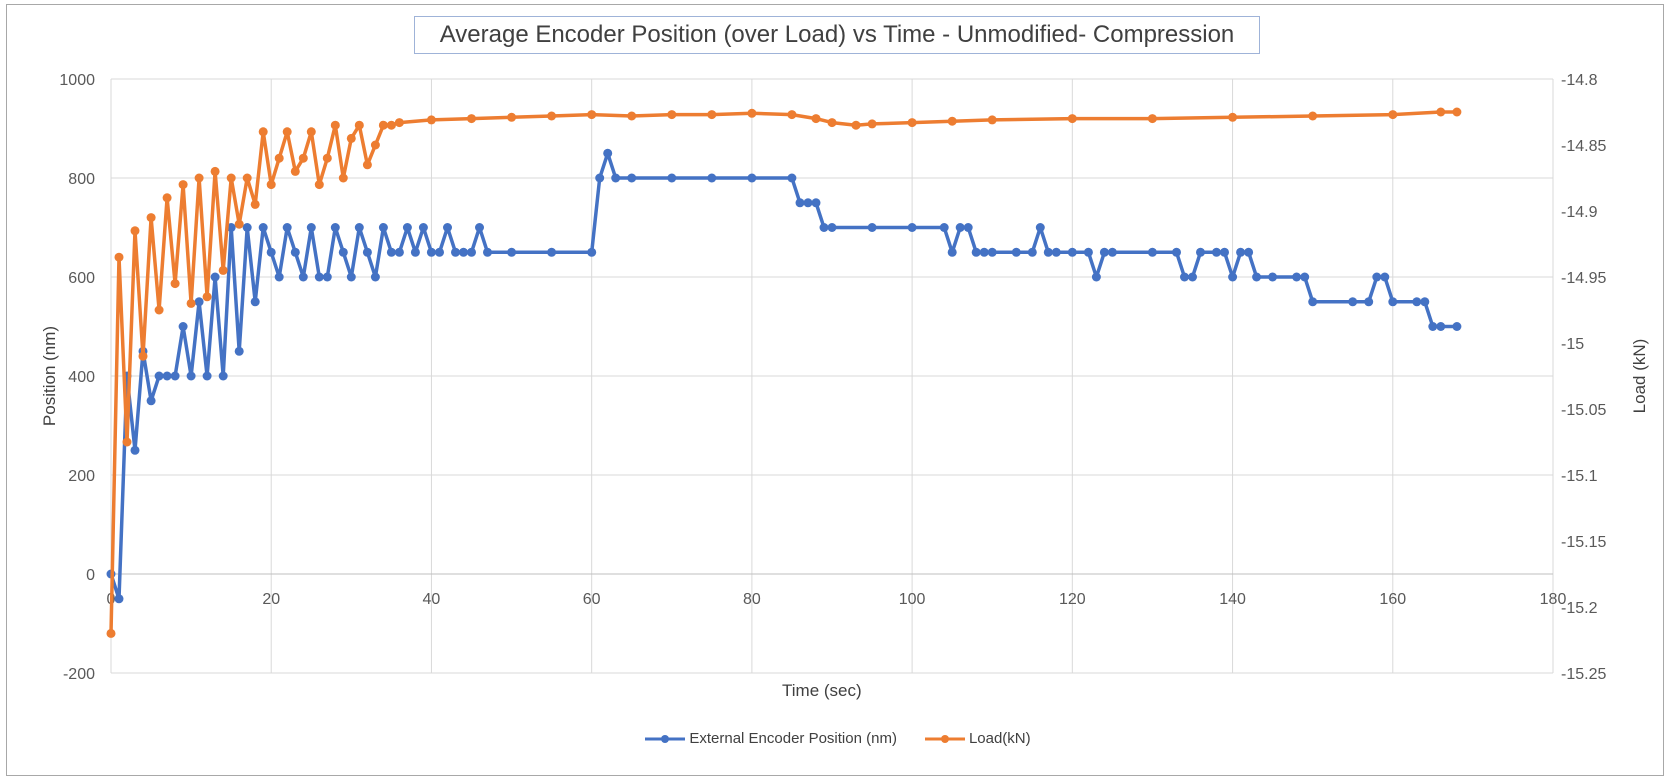 The image size is (1676, 780). I want to click on legend: External Encoder Position (nm) Load(kN), so click(838, 738).